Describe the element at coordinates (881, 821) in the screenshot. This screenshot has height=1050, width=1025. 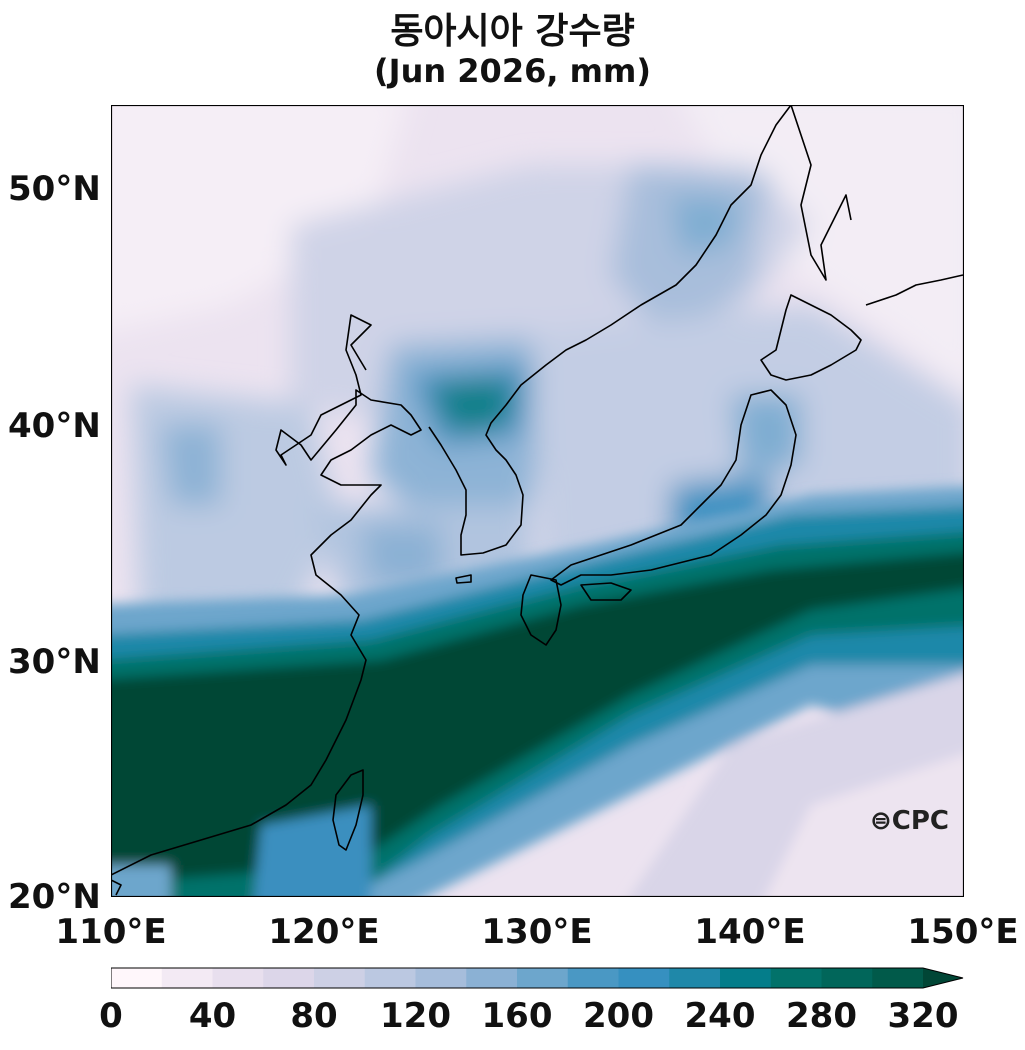
I see `noaa-cpc-logo-icon: ⊜` at that location.